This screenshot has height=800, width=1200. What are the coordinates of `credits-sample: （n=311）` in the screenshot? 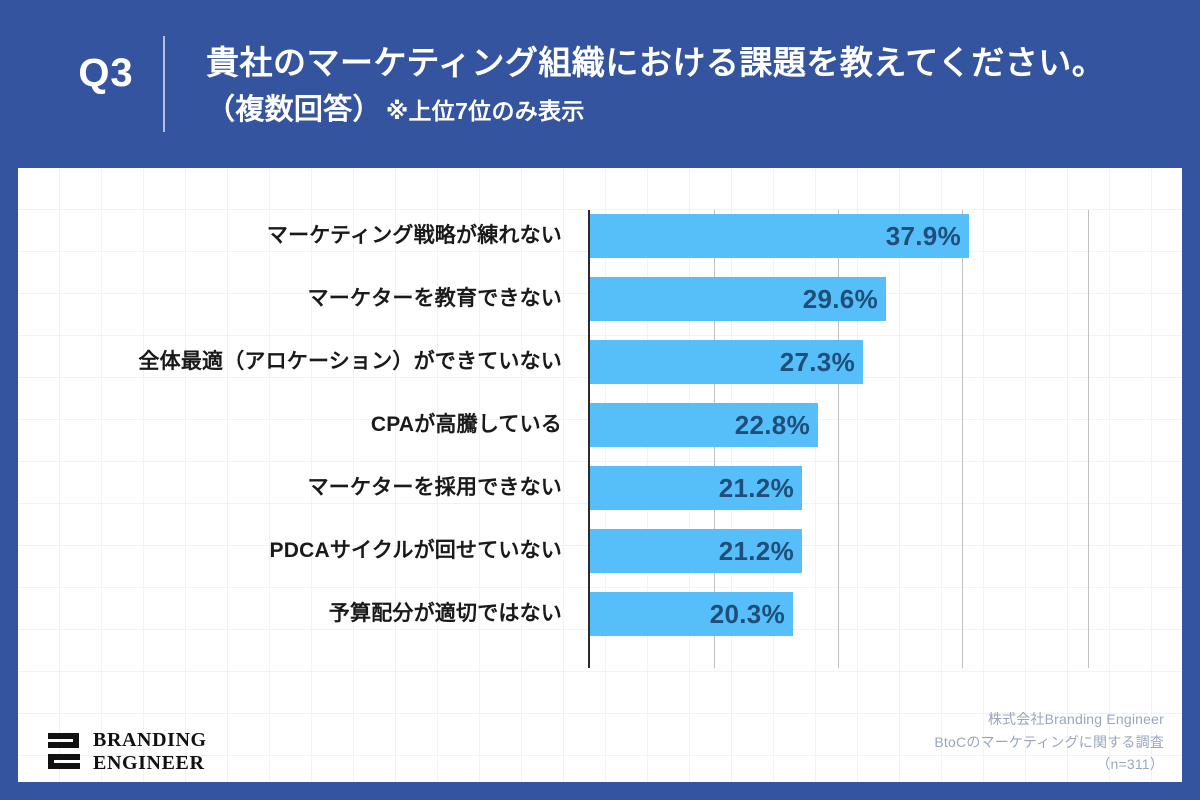 It's located at (1130, 764).